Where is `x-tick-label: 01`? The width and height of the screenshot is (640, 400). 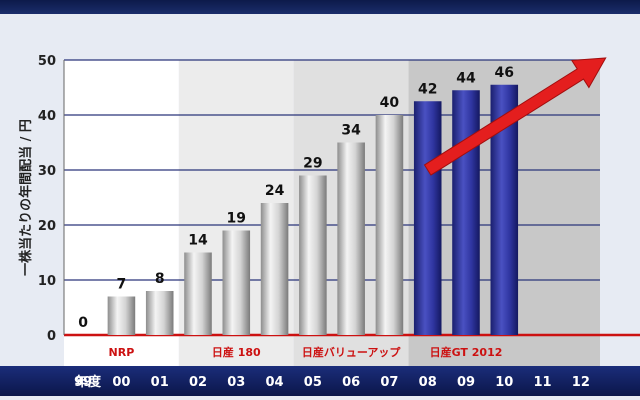
x-tick-label: 01 is located at coordinates (160, 382).